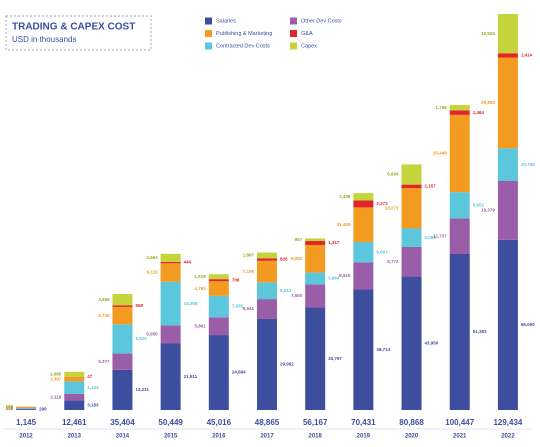  I want to click on value-label: 13,273, so click(392, 207).